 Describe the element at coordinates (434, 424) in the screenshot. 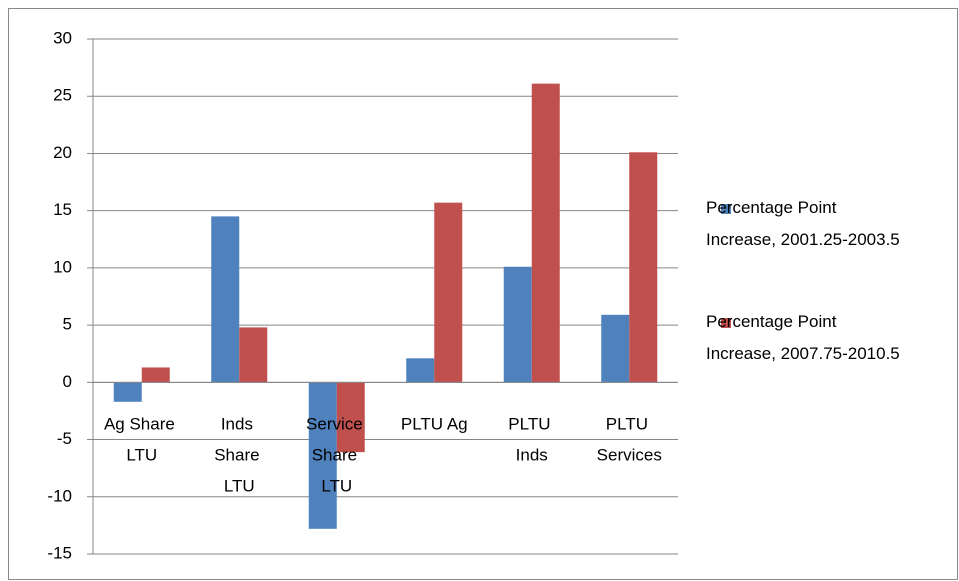

I see `x-tick-label: PLTU Ag` at that location.